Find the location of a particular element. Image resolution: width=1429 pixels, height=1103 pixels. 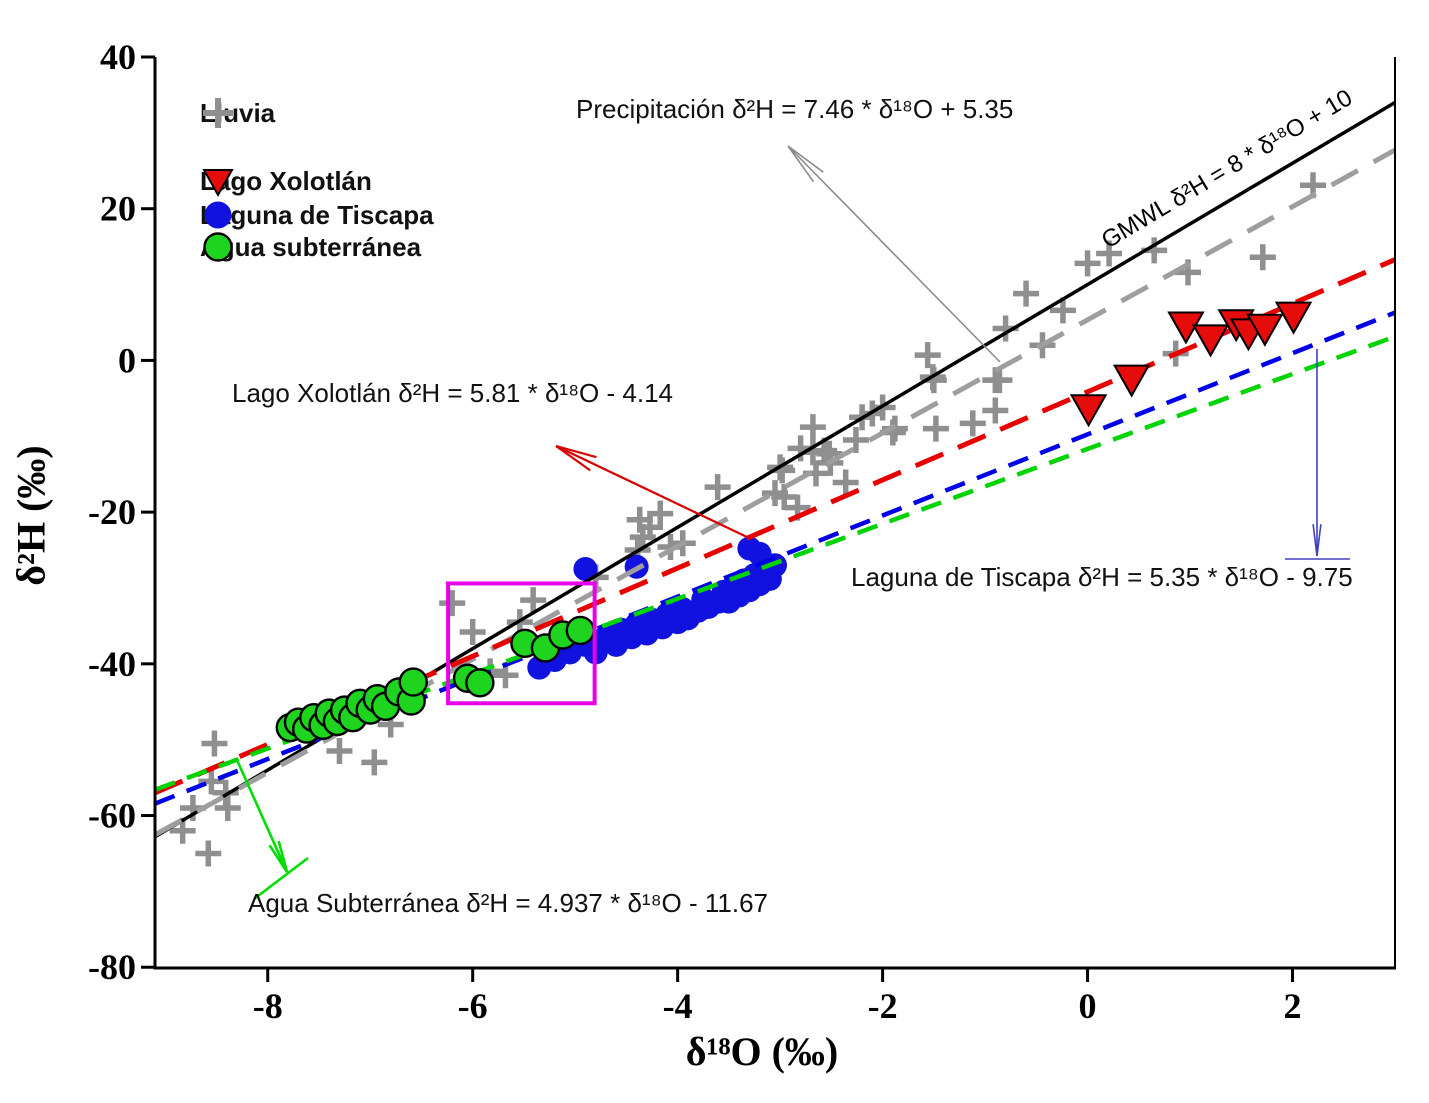

xolotlan-arrow is located at coordinates (651, 491).